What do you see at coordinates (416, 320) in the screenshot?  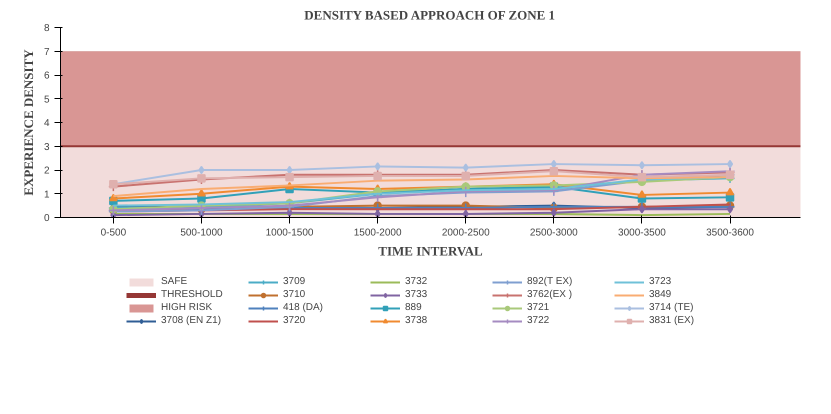 I see `legend-label: 3738` at bounding box center [416, 320].